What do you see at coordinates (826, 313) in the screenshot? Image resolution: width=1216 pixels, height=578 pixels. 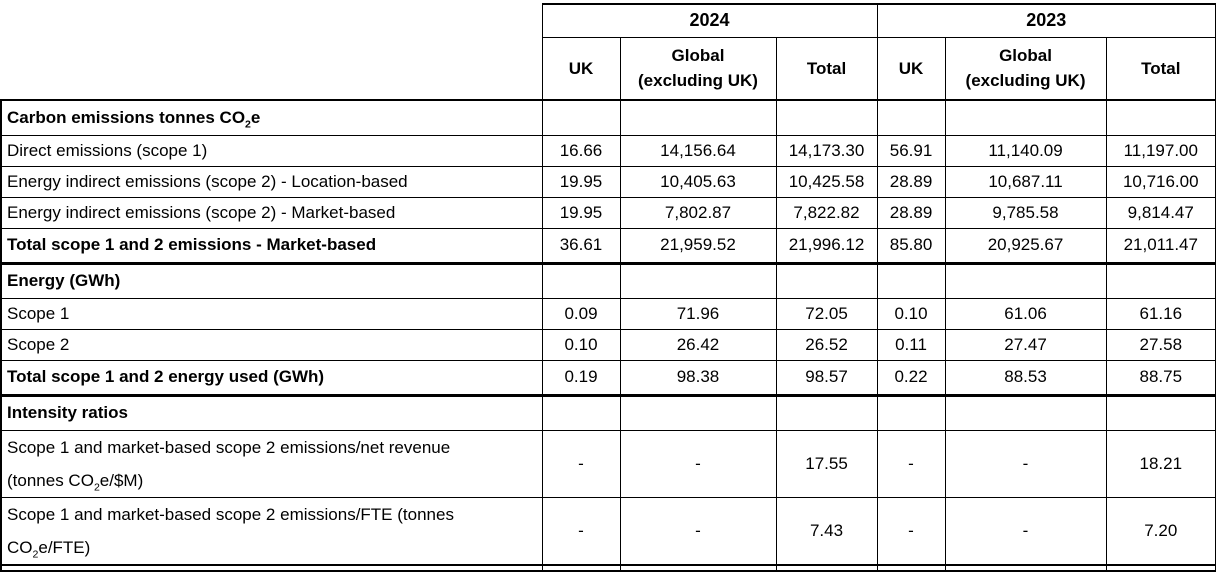 I see `data-cell: 72.05` at bounding box center [826, 313].